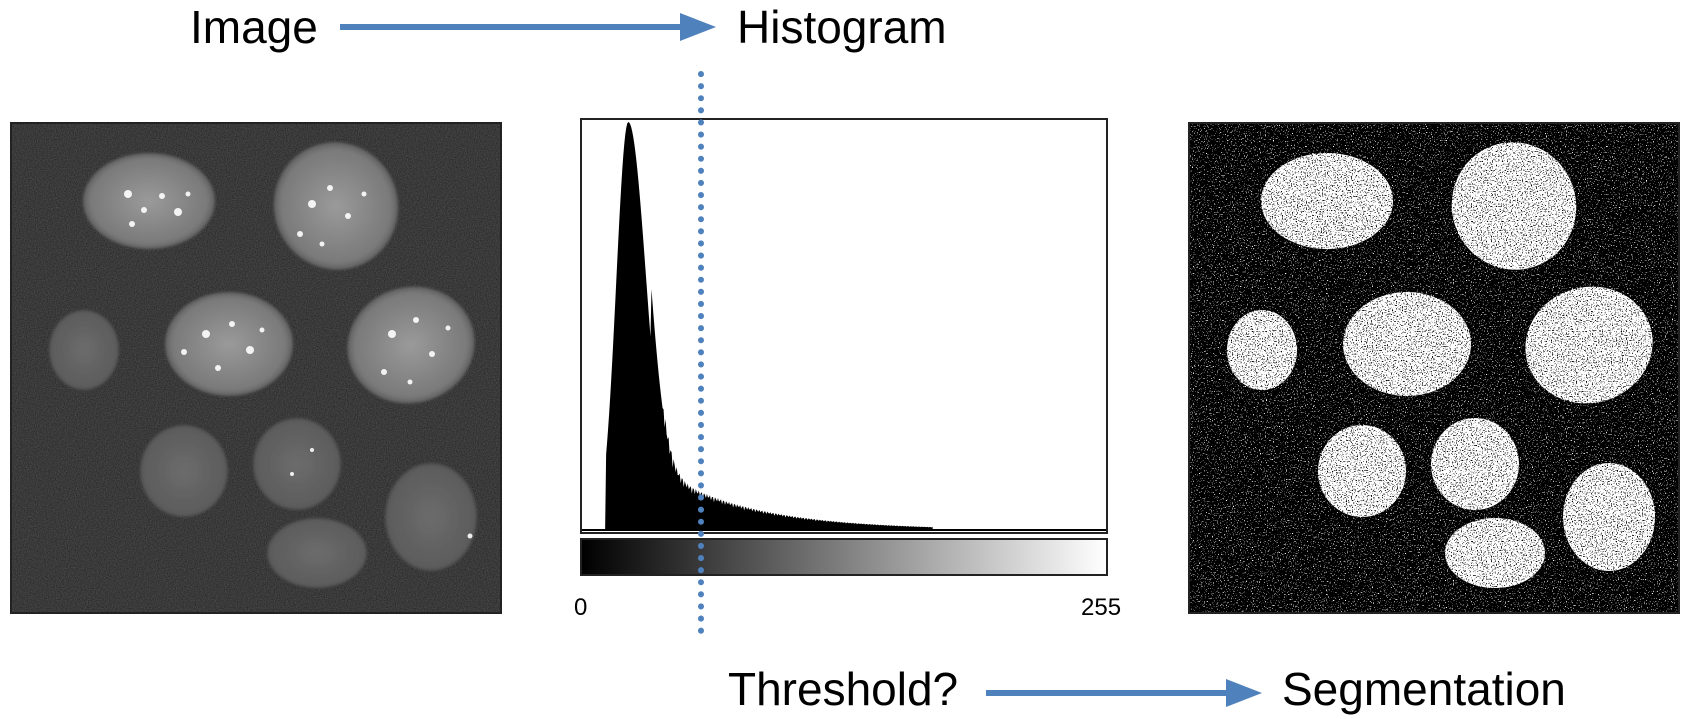  Describe the element at coordinates (761, 326) in the screenshot. I see `histogram-bars` at that location.